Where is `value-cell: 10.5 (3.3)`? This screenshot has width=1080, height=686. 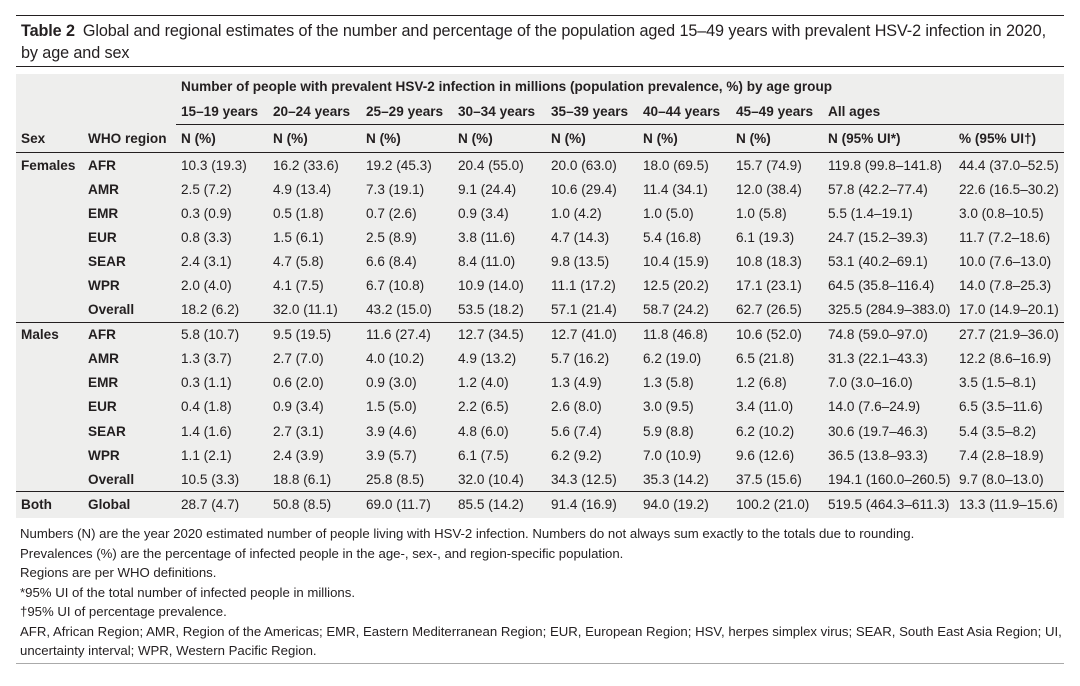 value-cell: 10.5 (3.3) is located at coordinates (210, 479).